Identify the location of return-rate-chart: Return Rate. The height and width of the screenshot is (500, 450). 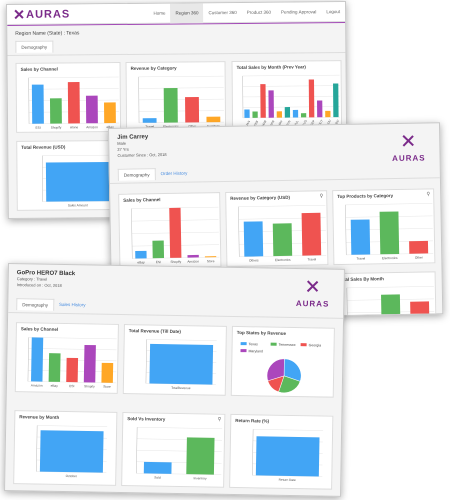
(288, 455).